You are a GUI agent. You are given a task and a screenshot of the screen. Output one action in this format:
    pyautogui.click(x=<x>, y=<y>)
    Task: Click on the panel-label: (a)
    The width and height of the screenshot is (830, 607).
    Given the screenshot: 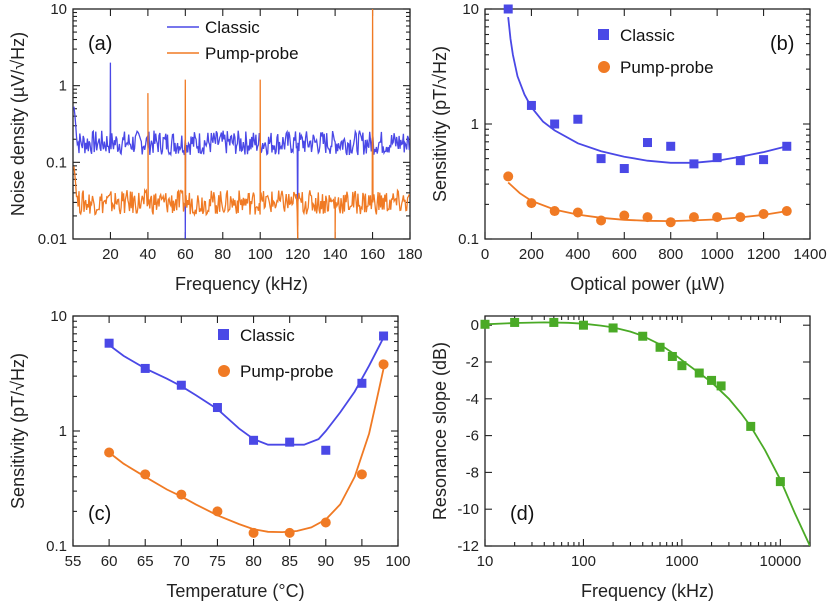 What is the action you would take?
    pyautogui.click(x=100, y=44)
    